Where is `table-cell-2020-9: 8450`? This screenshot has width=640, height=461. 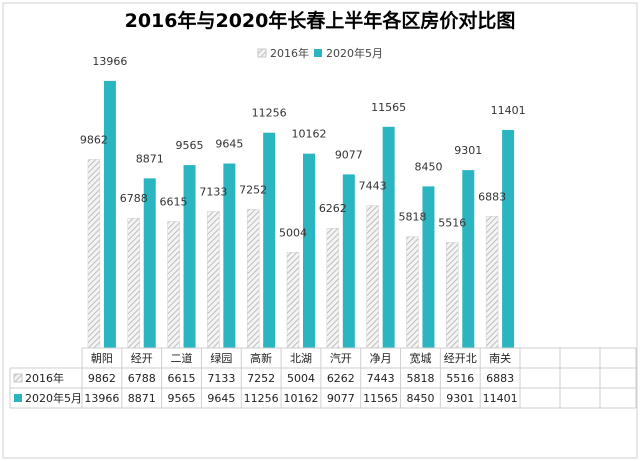
table-cell-2020-9: 8450 is located at coordinates (420, 398).